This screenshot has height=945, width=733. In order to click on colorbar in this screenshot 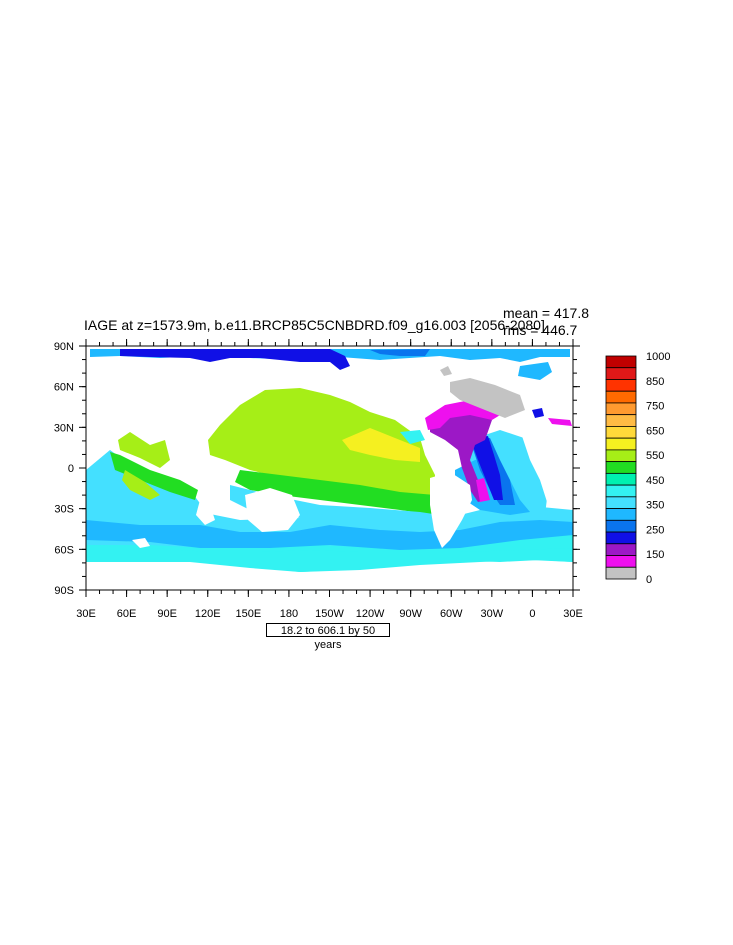, I will do `click(621, 467)`.